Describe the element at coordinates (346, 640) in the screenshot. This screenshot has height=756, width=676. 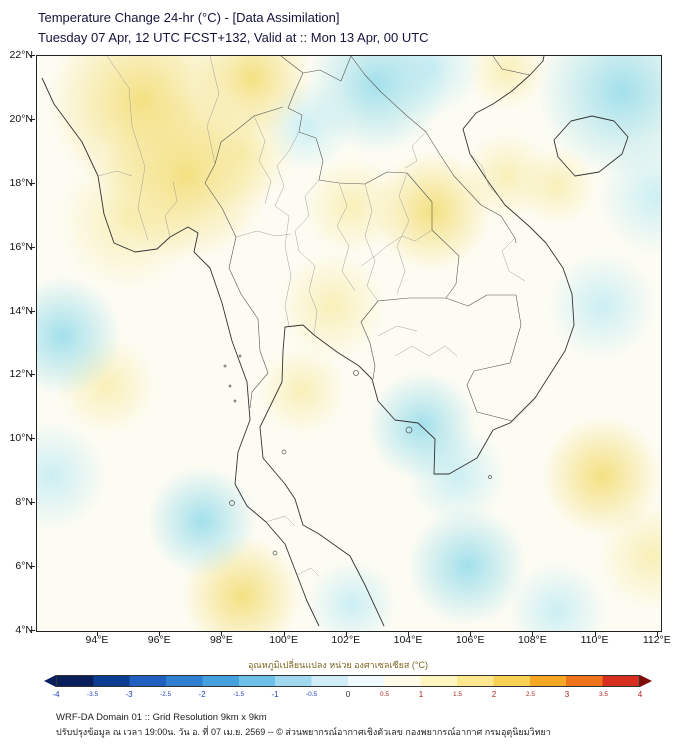
I see `lon-tick-label: 102°E` at that location.